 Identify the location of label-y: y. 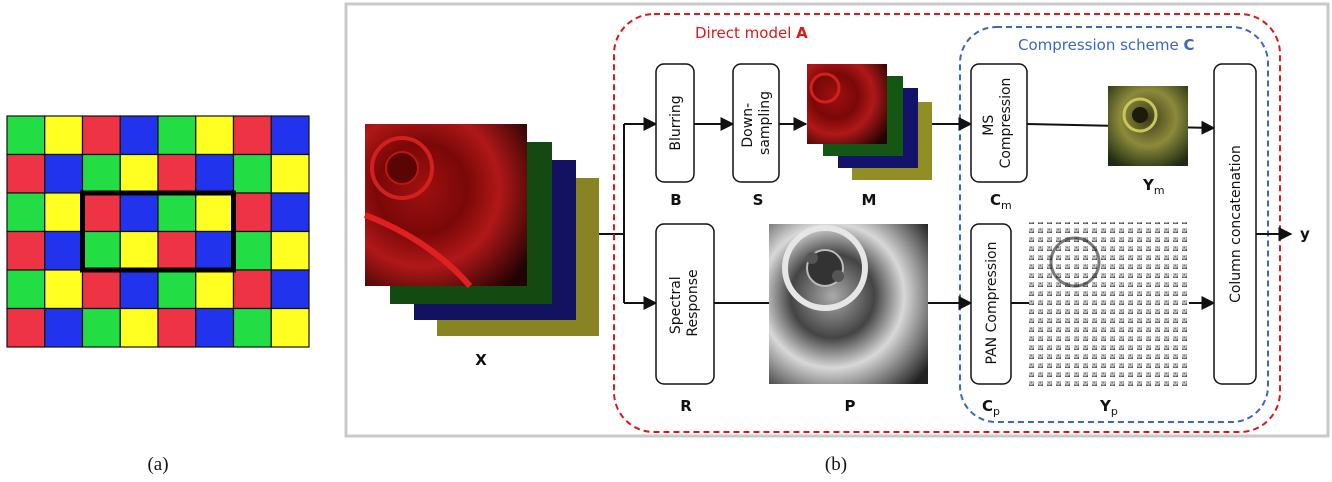
(1305, 234).